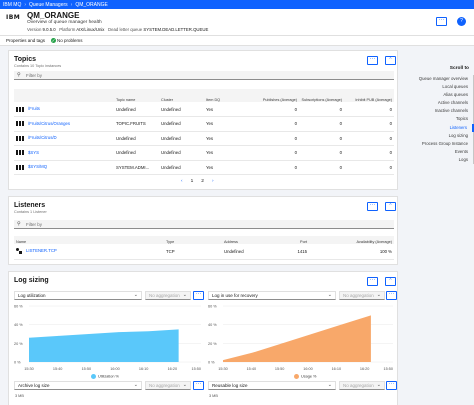 The image size is (474, 405). I want to click on scroll-to-heading: Scroll to, so click(459, 68).